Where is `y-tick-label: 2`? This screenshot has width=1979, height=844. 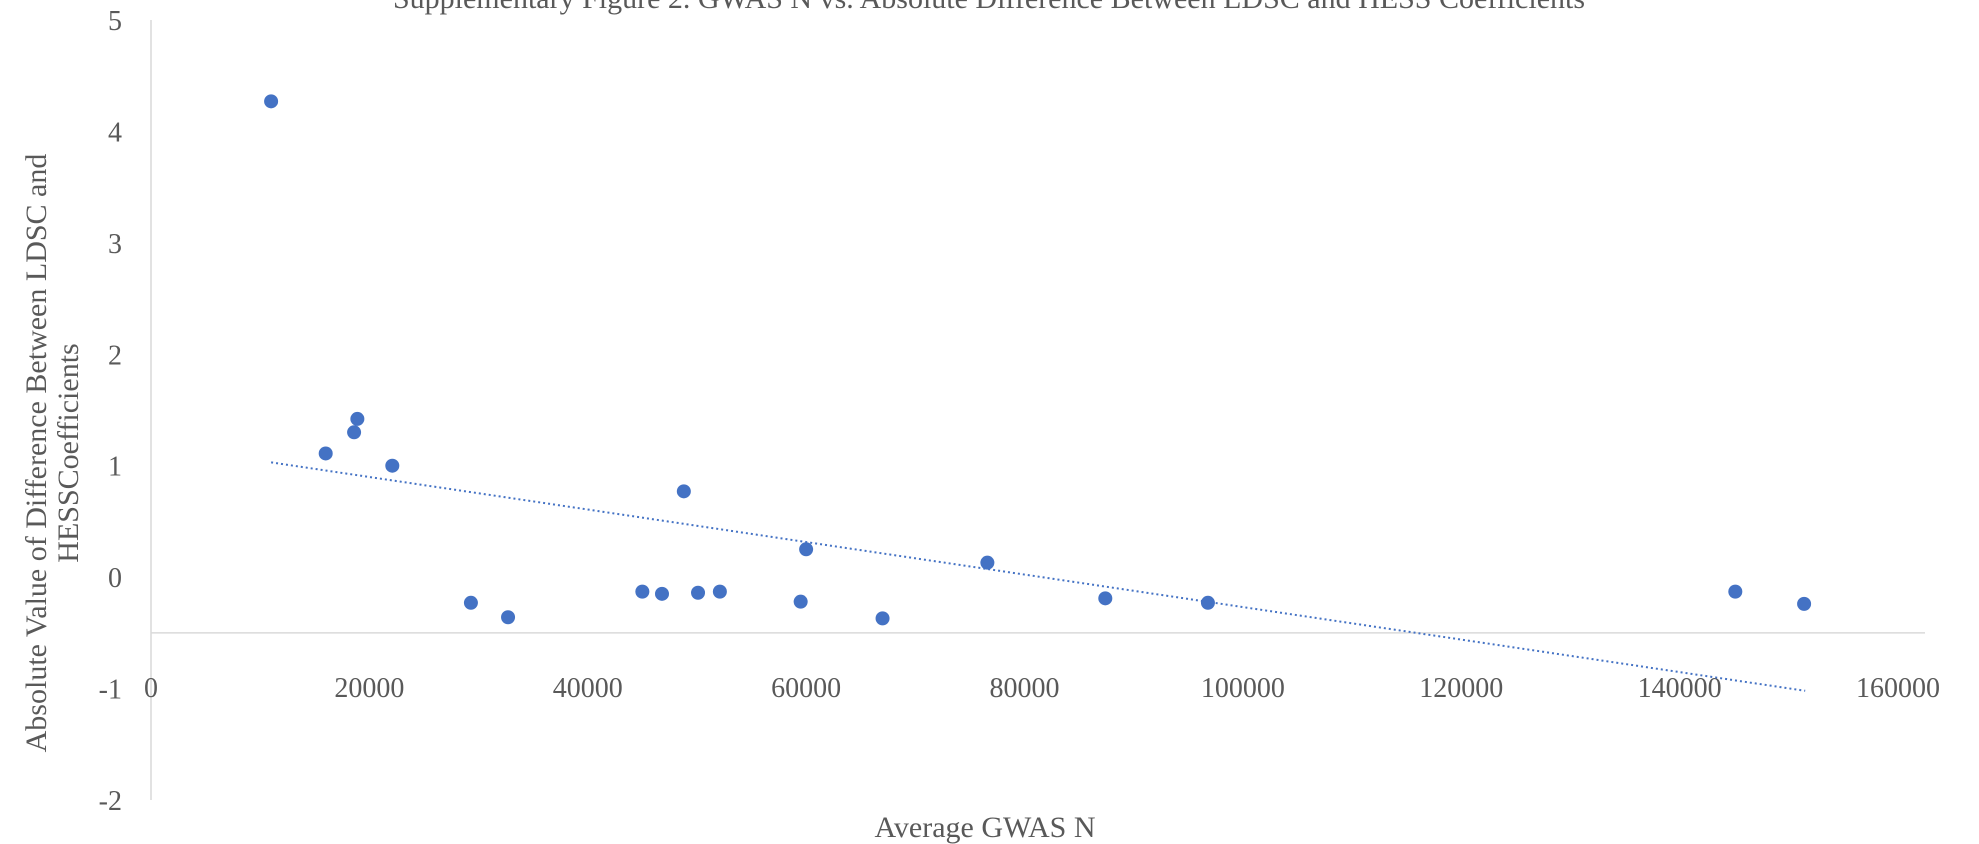 y-tick-label: 2 is located at coordinates (115, 355).